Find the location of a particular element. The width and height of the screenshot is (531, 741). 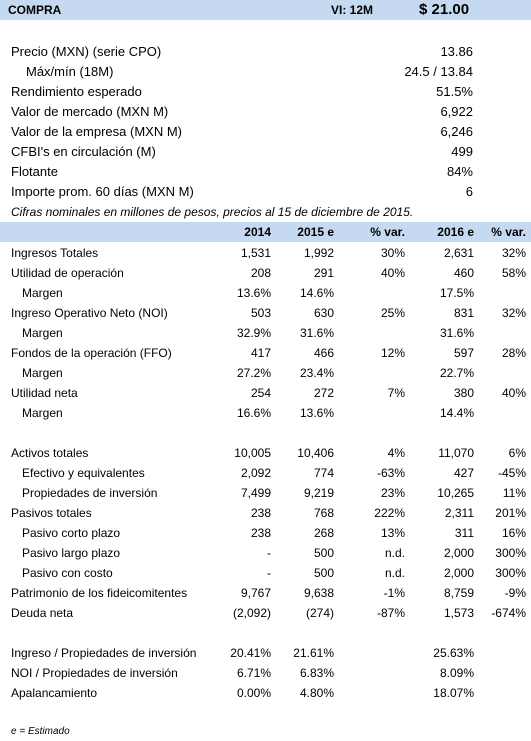

summary-row: Precio (MXN) (serie CPO) 13.86 is located at coordinates (265, 52).